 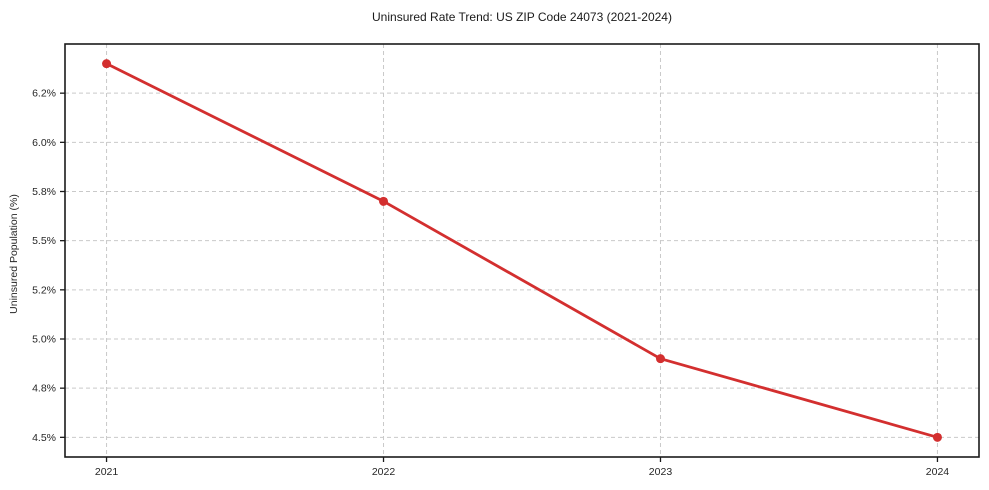 What do you see at coordinates (938, 472) in the screenshot?
I see `x-tick-label: 2024` at bounding box center [938, 472].